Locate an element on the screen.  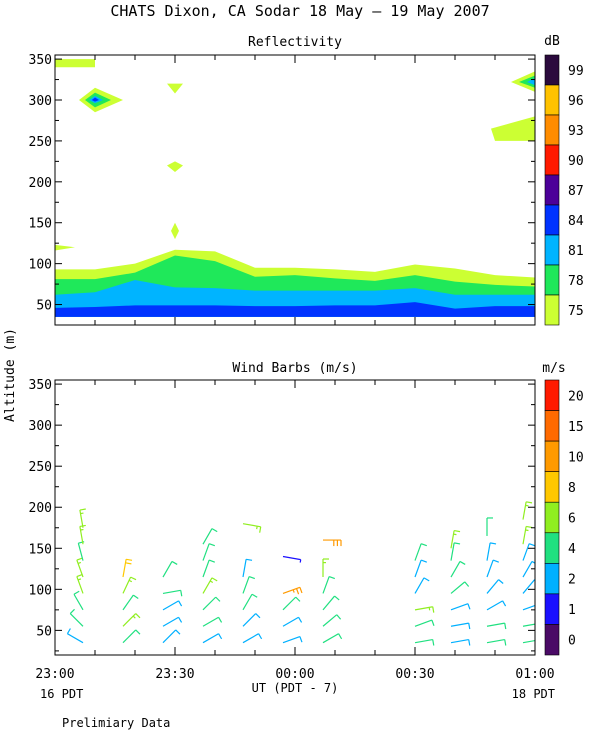
colorbar-tick-label: 90 is located at coordinates (576, 161).